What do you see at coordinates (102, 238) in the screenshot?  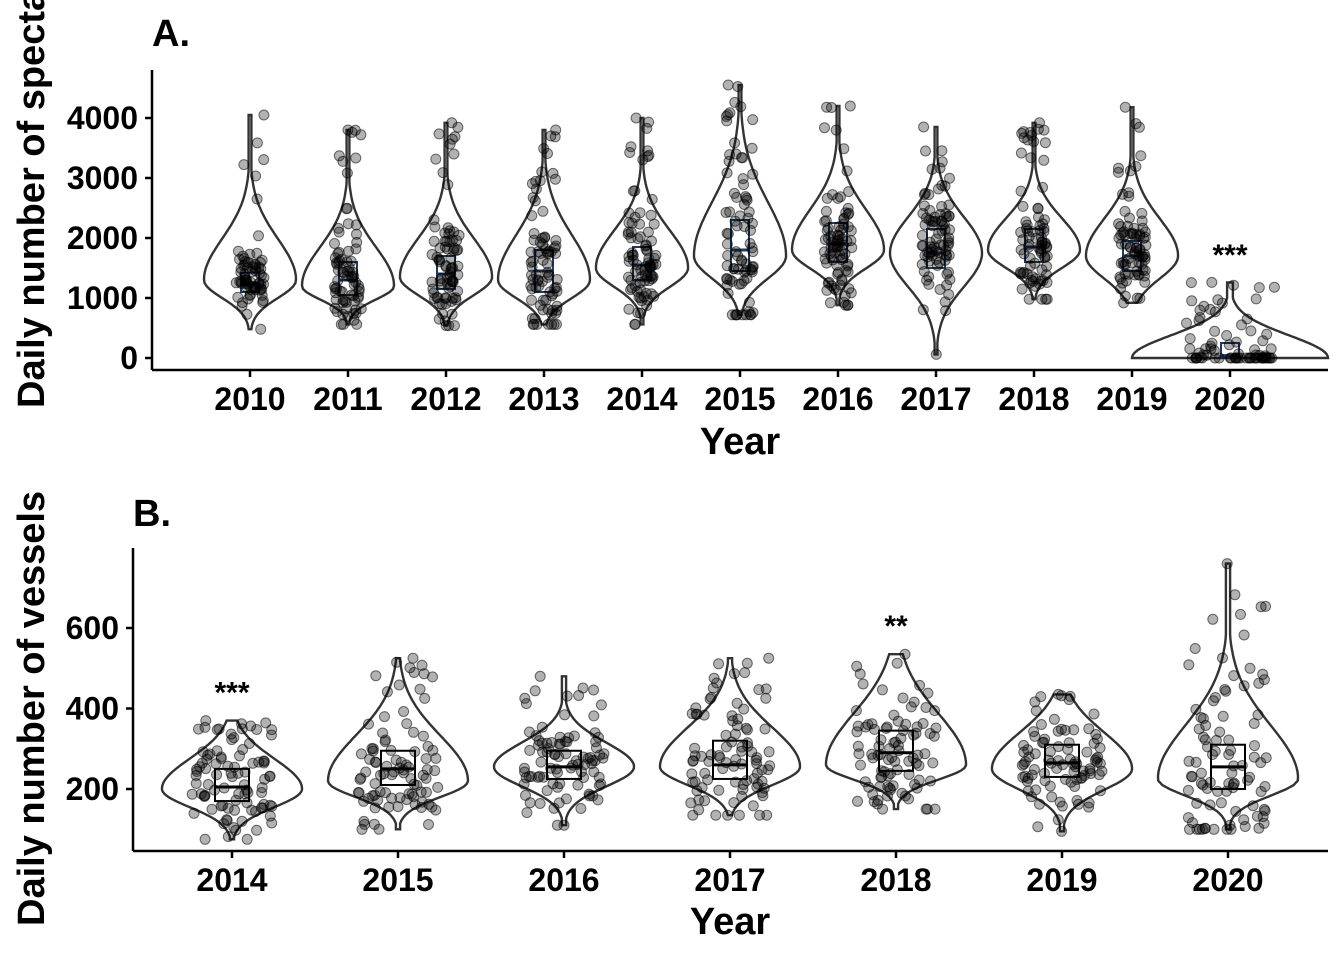 I see `y-tick-label: 2000` at bounding box center [102, 238].